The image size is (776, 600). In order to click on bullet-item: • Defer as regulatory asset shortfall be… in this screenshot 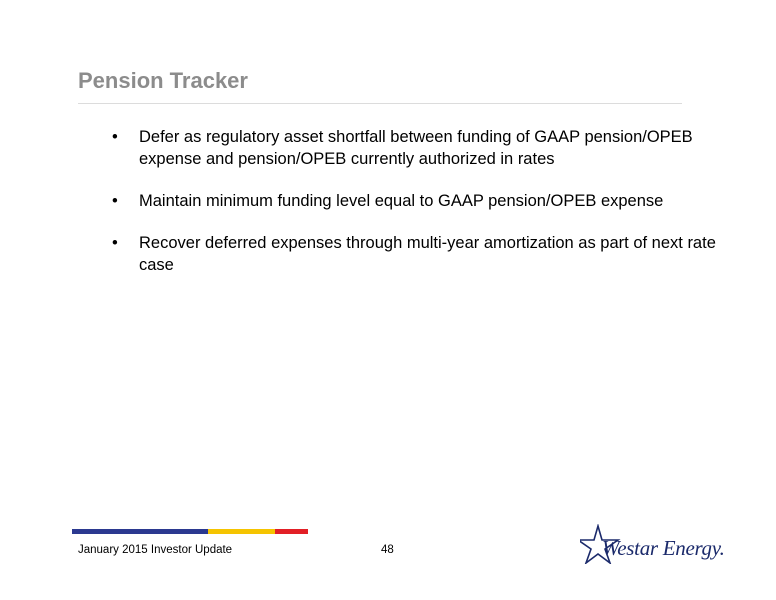, I will do `click(425, 148)`.